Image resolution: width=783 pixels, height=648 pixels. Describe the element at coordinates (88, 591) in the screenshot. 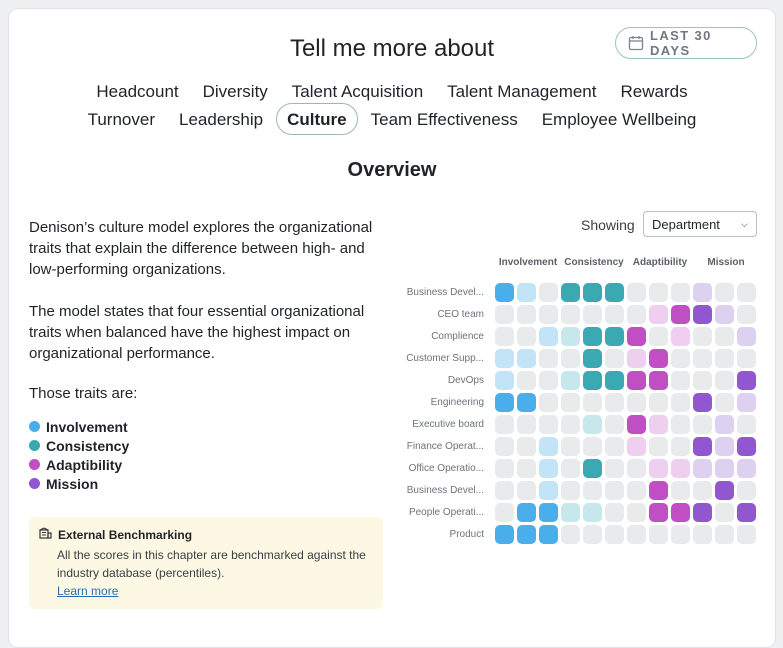

I see `learn-more-link: Learn more` at that location.